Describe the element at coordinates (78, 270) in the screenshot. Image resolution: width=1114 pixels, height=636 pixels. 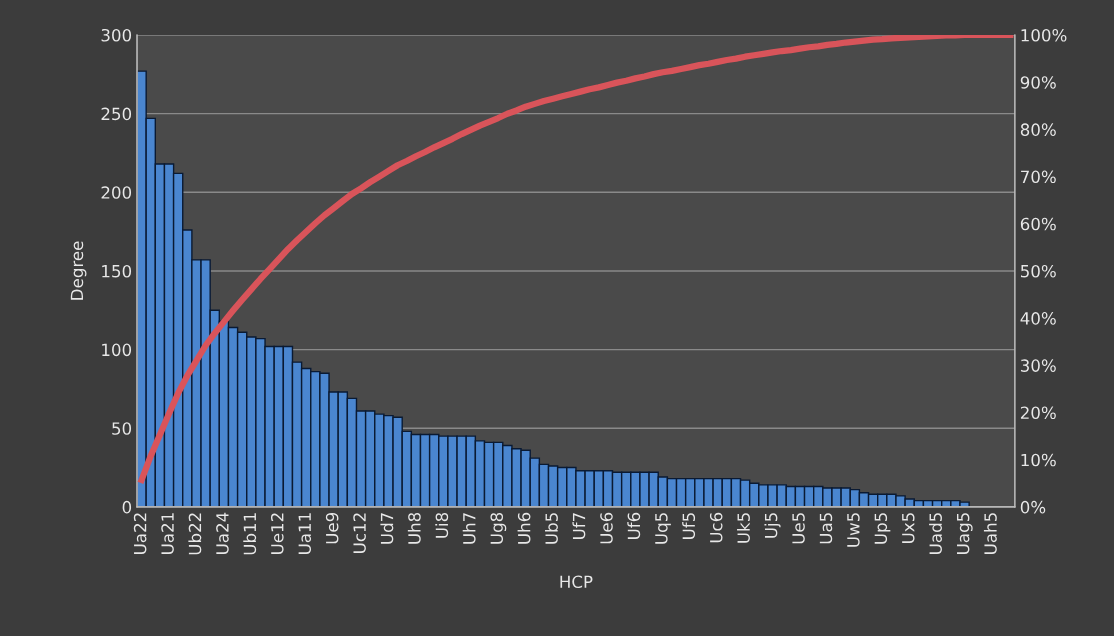
I see `y-axis-title: Degree` at that location.